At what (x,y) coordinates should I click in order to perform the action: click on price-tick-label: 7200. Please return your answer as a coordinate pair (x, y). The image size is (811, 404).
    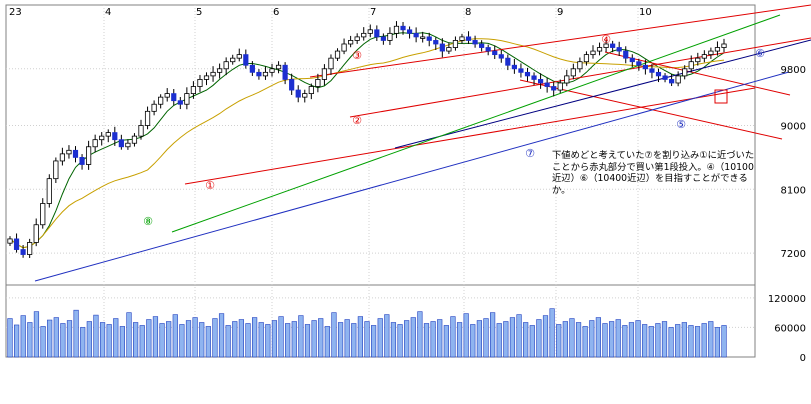
    Looking at the image, I should click on (793, 254).